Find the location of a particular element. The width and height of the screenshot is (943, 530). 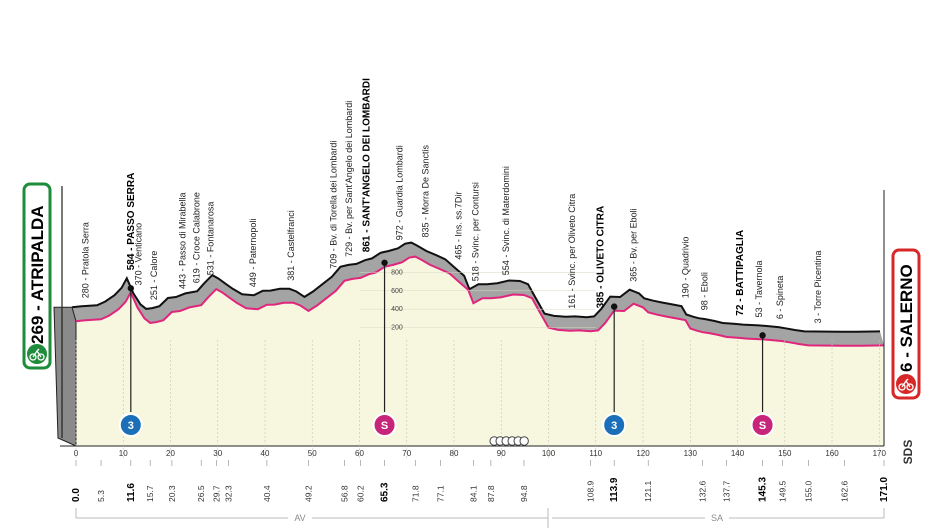

altitude-scale: 200 400 600 800 is located at coordinates (477, 300).